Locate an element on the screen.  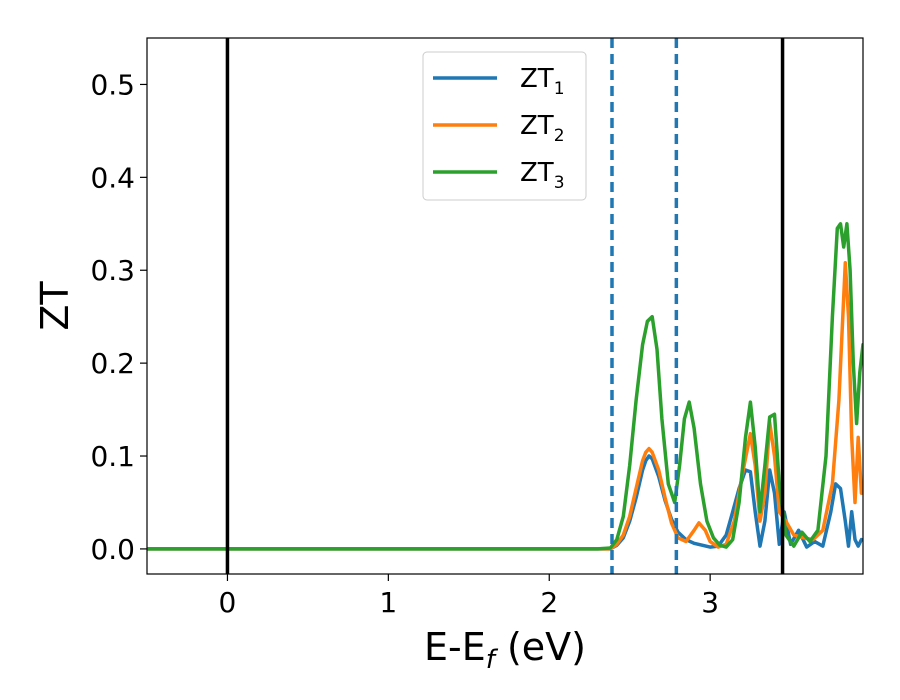
series-line-zt1 is located at coordinates (505, 502).